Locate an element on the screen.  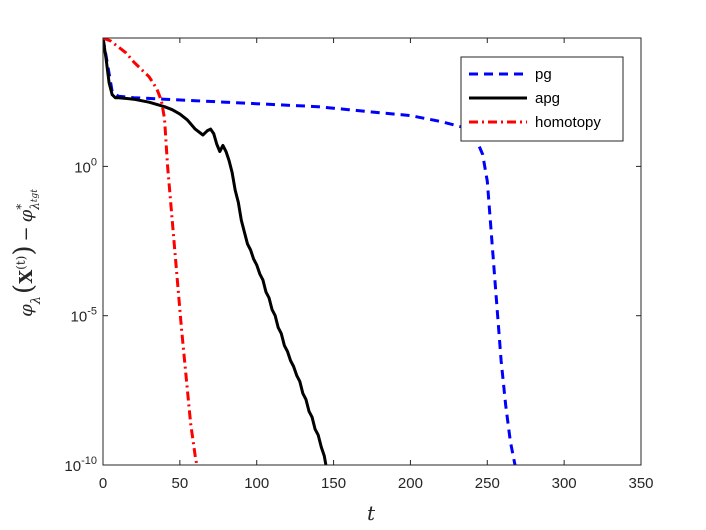
x-tick-label: 100 is located at coordinates (256, 483).